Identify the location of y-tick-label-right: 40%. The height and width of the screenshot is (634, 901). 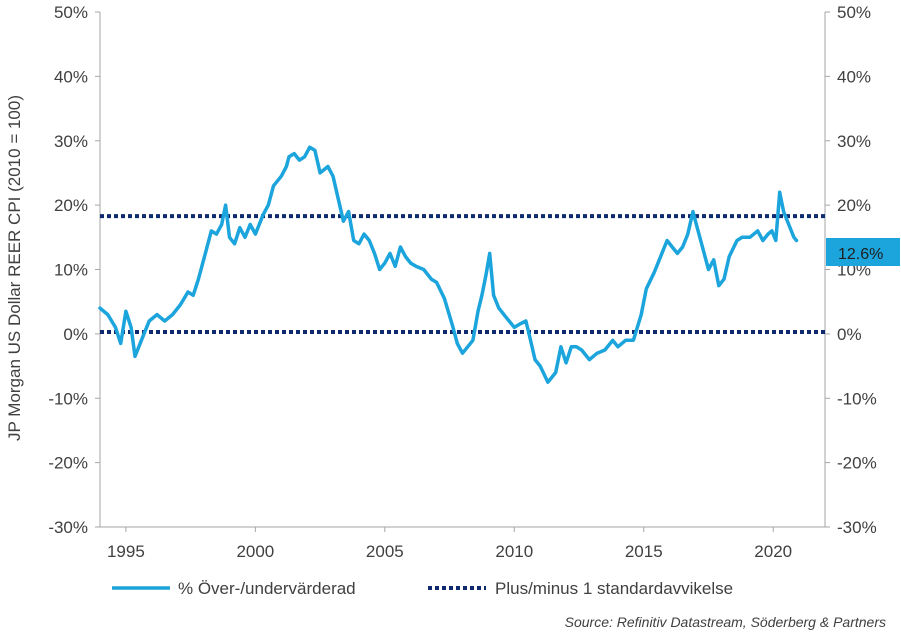
(854, 76).